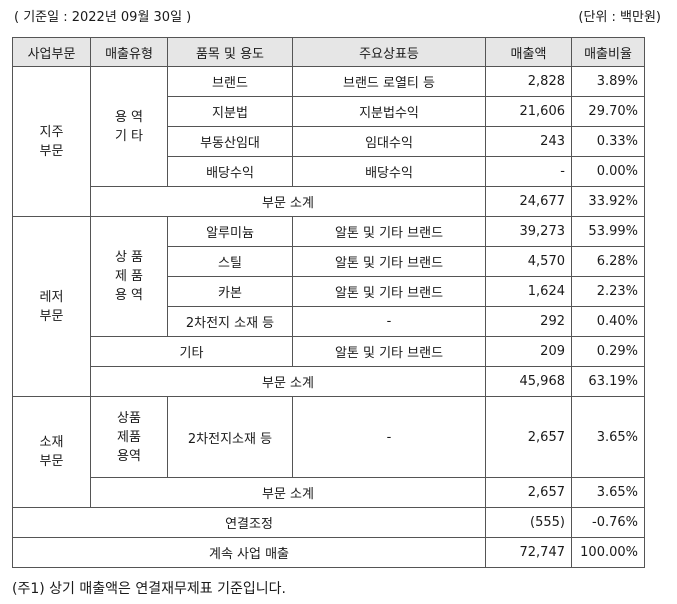 This screenshot has width=677, height=604. I want to click on subtotal-ratio: 3.65%, so click(608, 492).